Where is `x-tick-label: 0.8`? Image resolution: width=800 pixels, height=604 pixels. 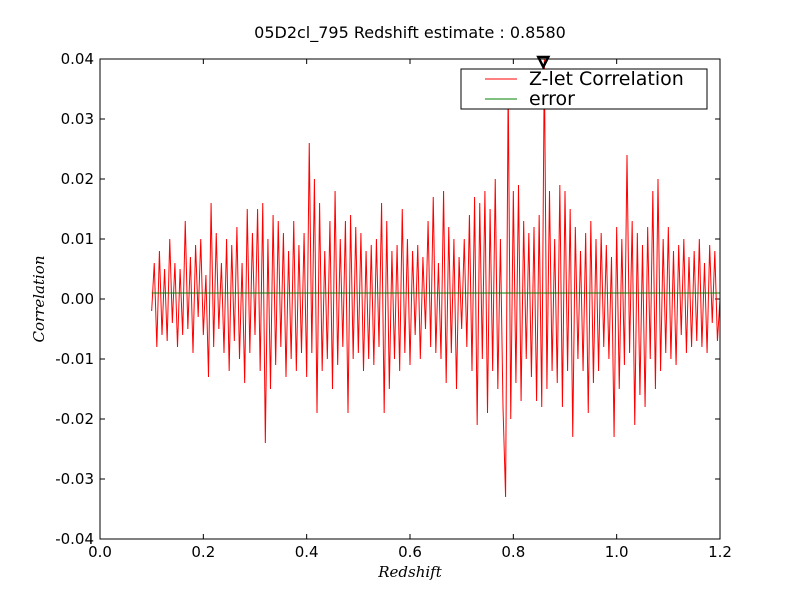
x-tick-label: 0.8 is located at coordinates (513, 552).